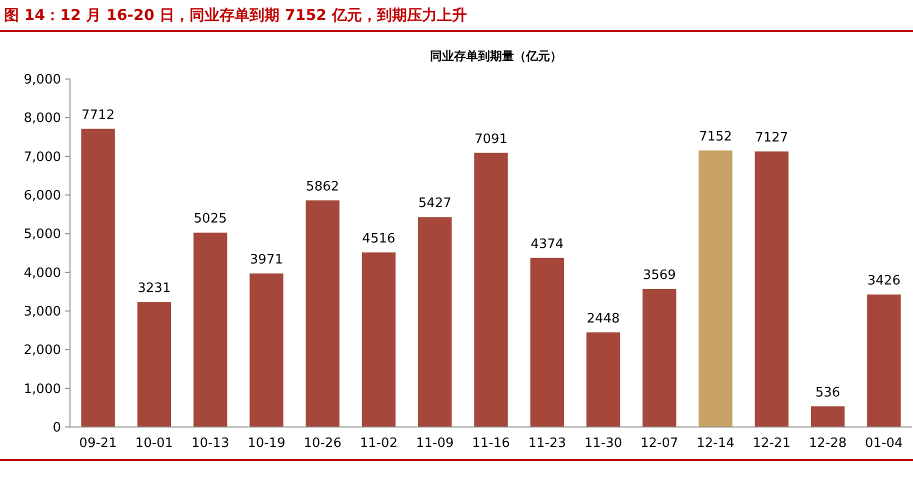 The image size is (913, 483). What do you see at coordinates (56, 428) in the screenshot?
I see `y-tick-label: 0` at bounding box center [56, 428].